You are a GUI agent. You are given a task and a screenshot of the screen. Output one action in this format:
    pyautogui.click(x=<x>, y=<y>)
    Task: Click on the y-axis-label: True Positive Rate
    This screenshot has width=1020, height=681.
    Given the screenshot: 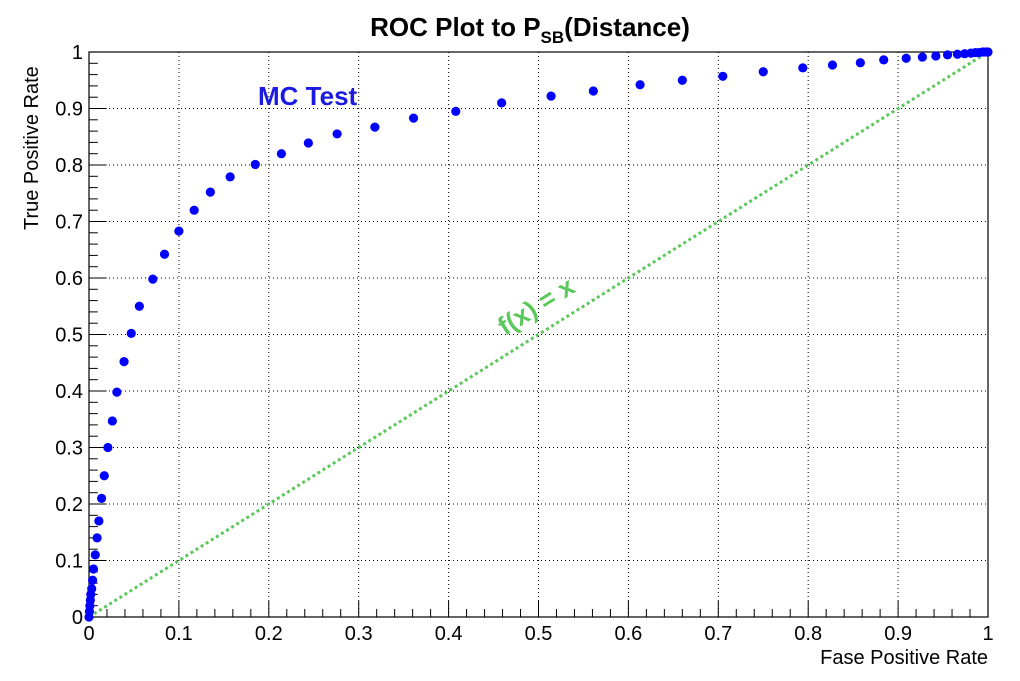 What is the action you would take?
    pyautogui.click(x=32, y=148)
    